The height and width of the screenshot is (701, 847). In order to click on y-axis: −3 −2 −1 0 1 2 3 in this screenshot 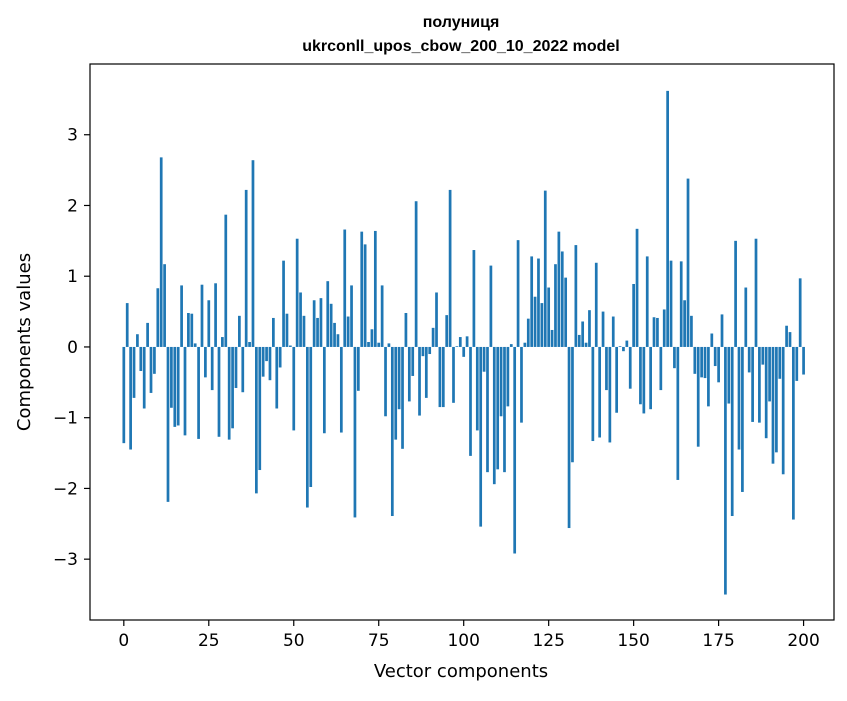, I will do `click(71, 348)`.